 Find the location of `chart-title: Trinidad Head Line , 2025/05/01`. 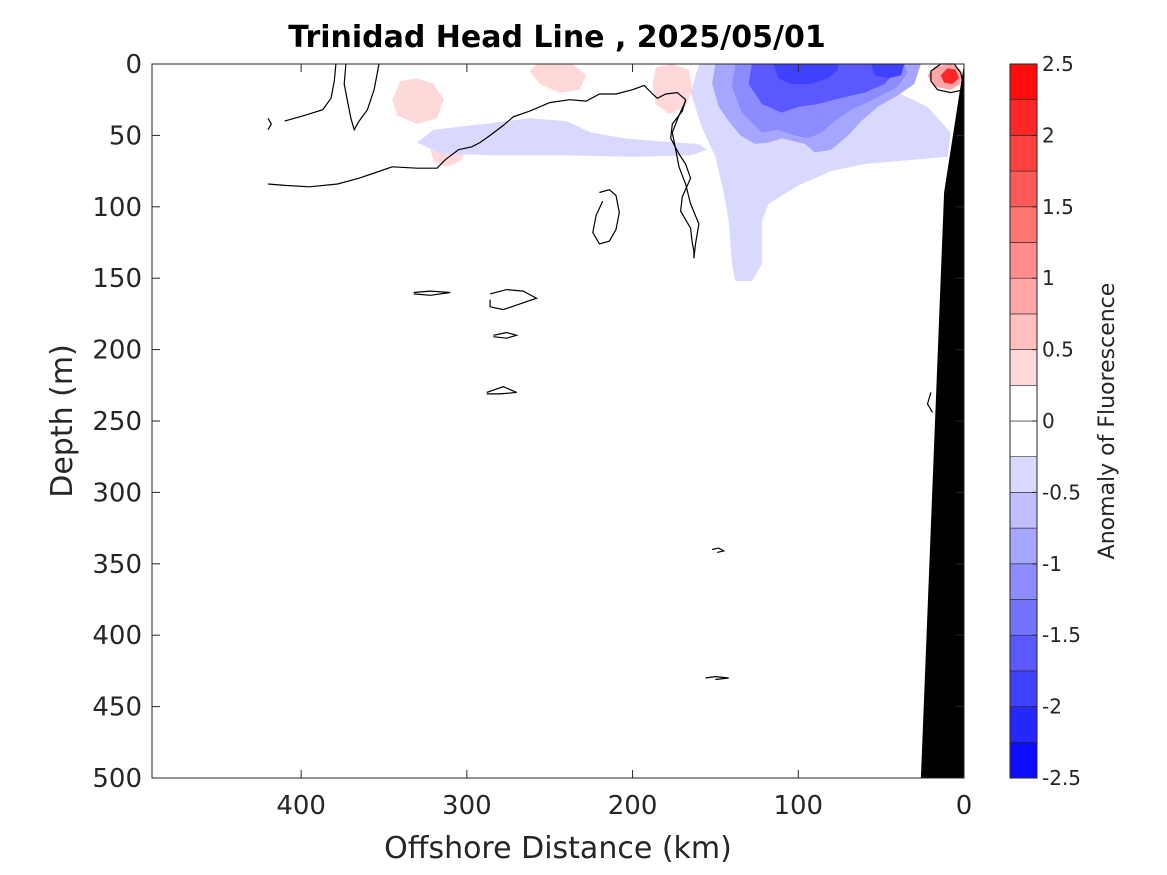

chart-title: Trinidad Head Line , 2025/05/01 is located at coordinates (556, 37).